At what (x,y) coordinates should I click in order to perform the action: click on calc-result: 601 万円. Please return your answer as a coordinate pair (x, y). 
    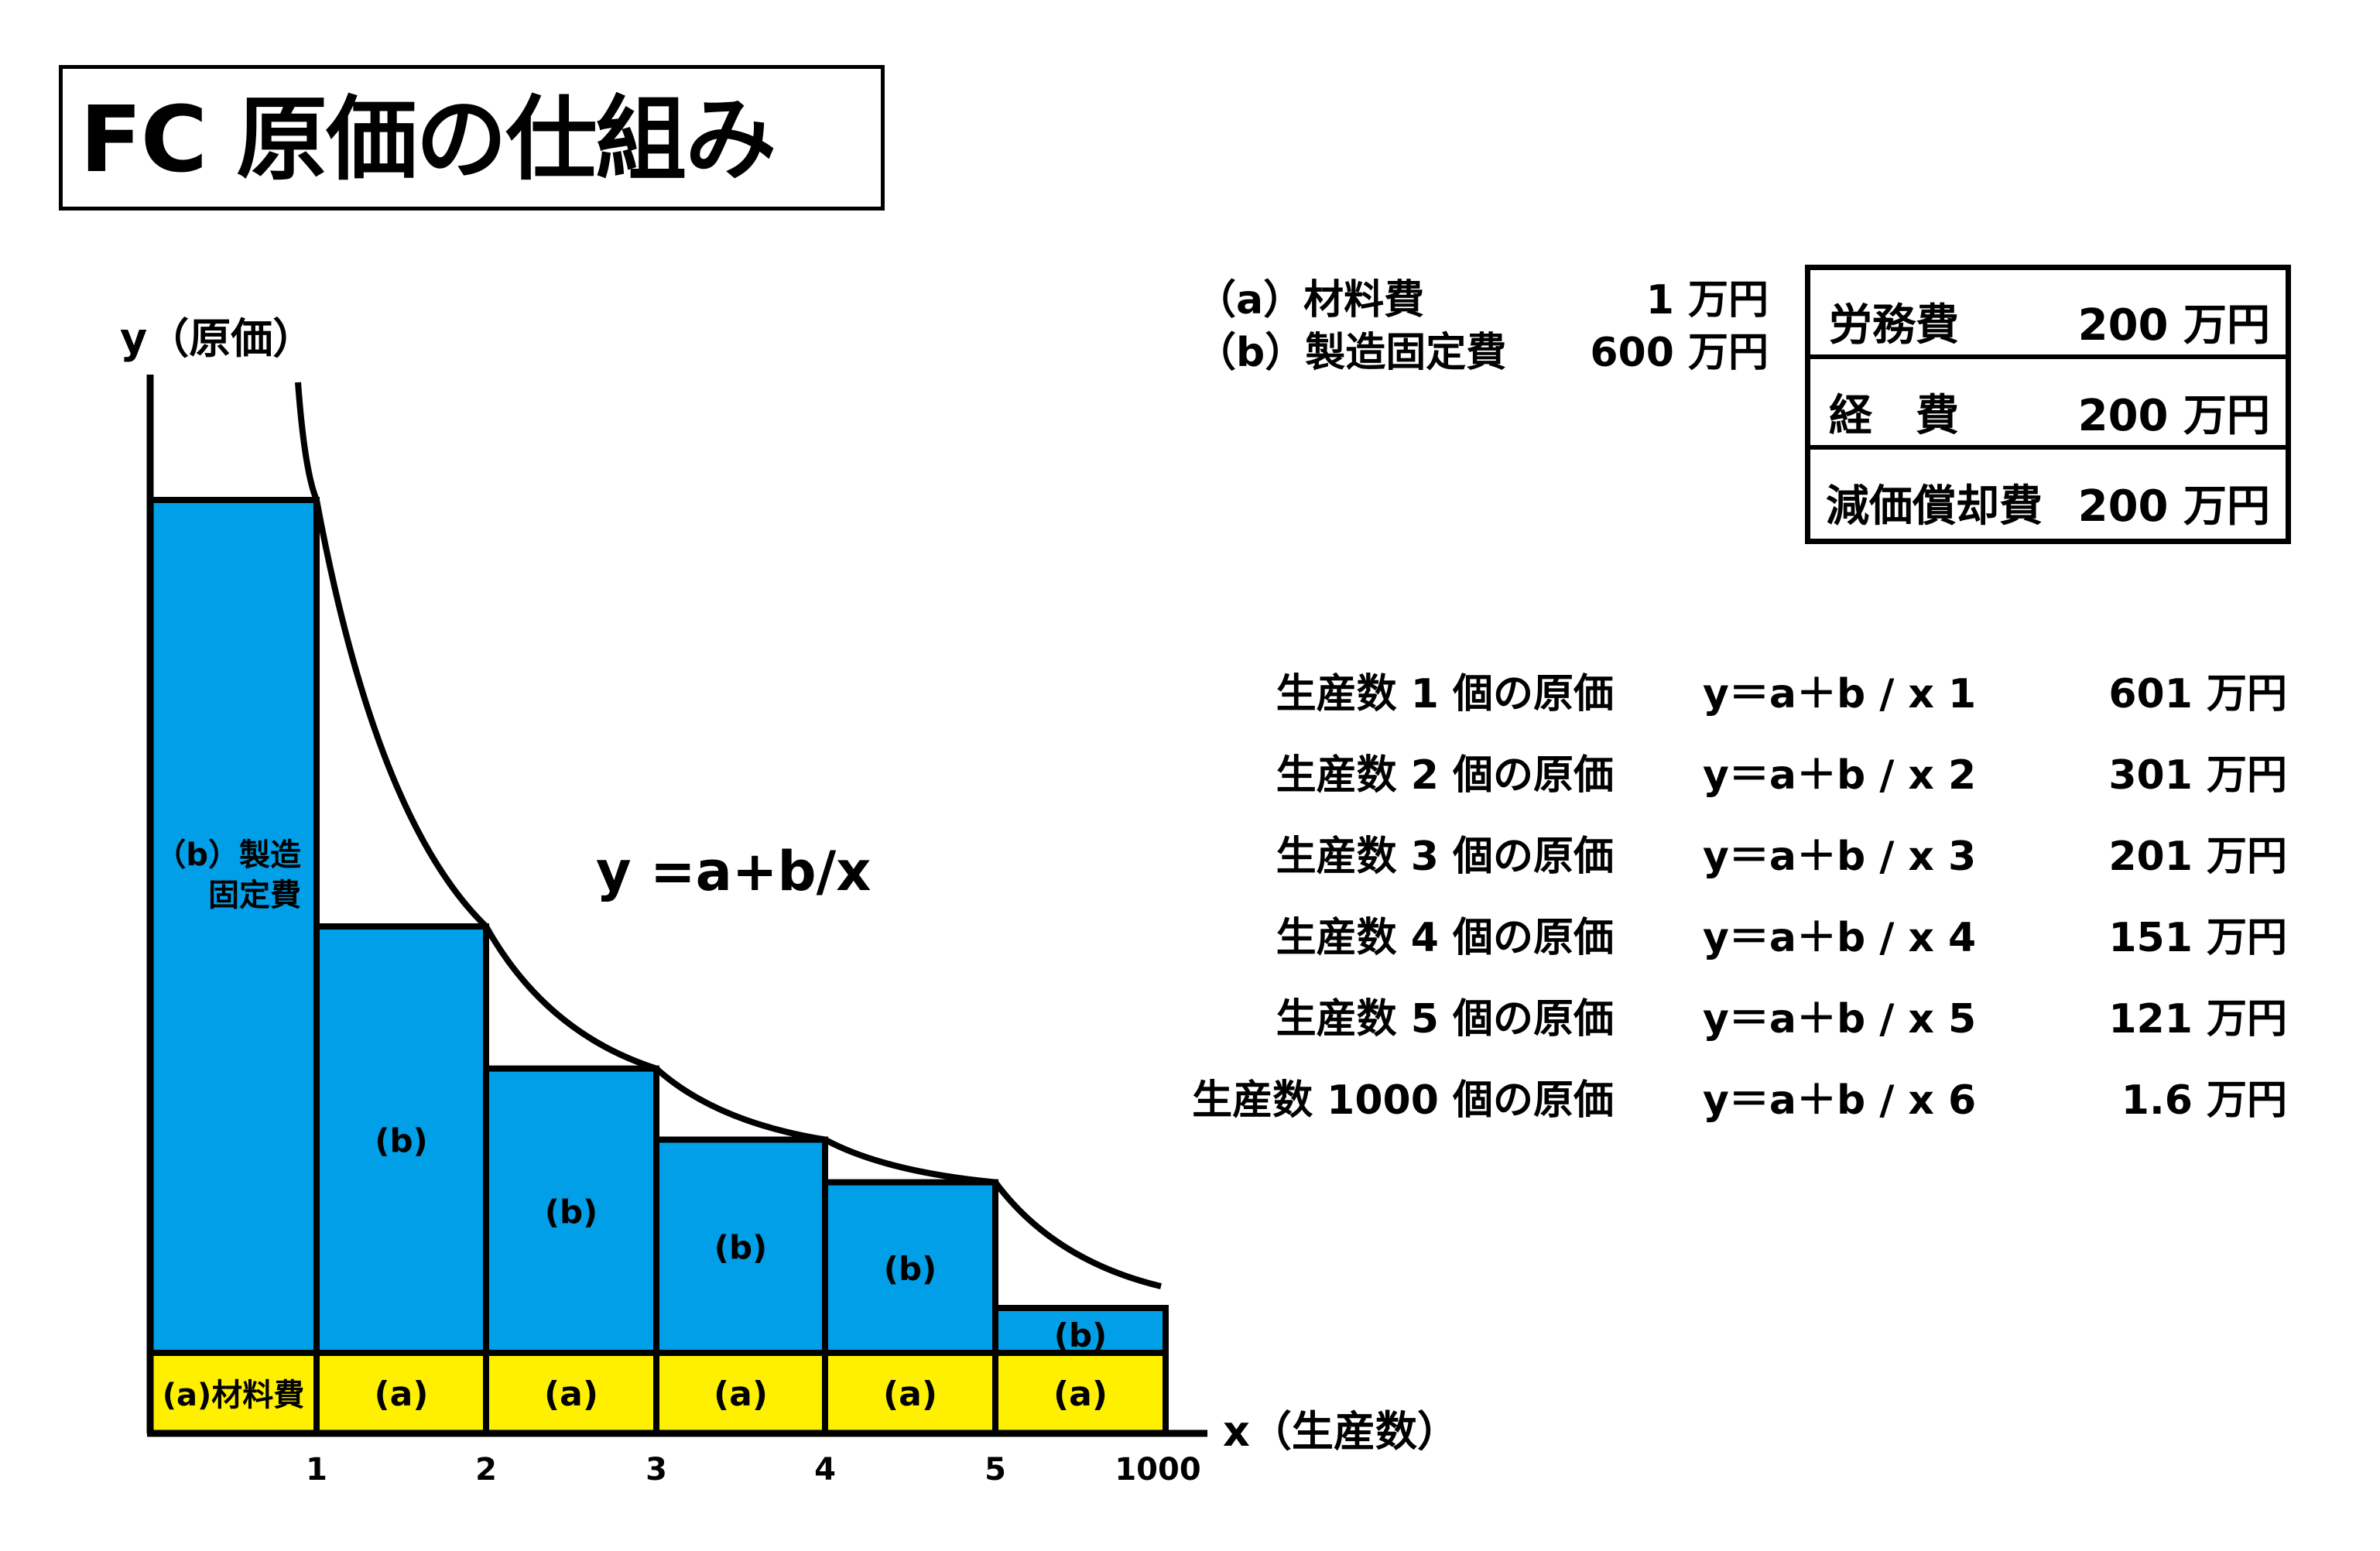
    Looking at the image, I should click on (2197, 694).